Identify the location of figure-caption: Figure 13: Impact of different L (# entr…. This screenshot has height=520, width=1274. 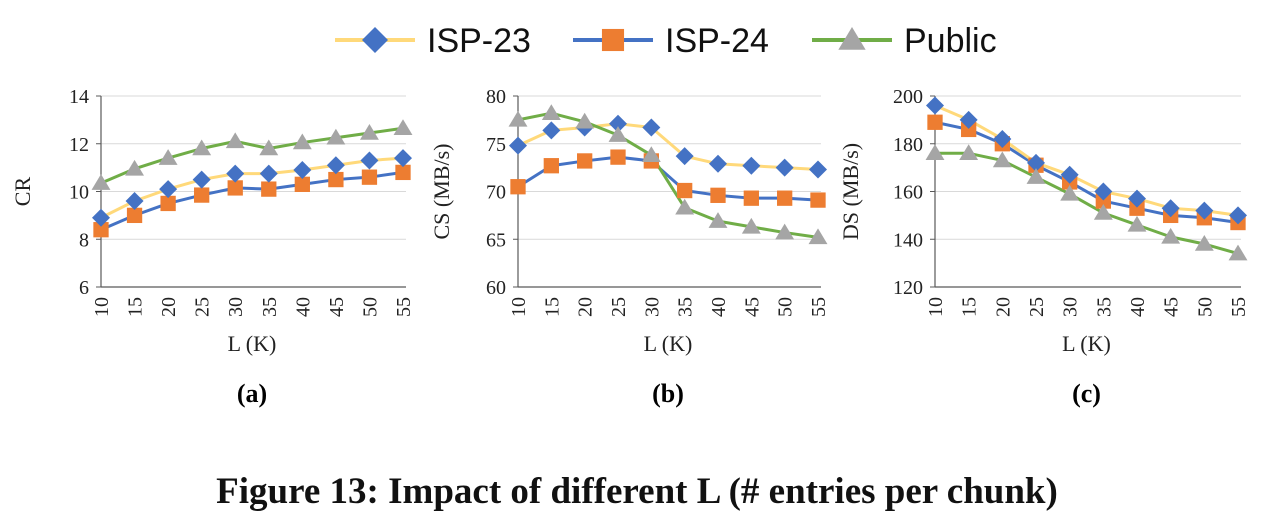
(637, 491).